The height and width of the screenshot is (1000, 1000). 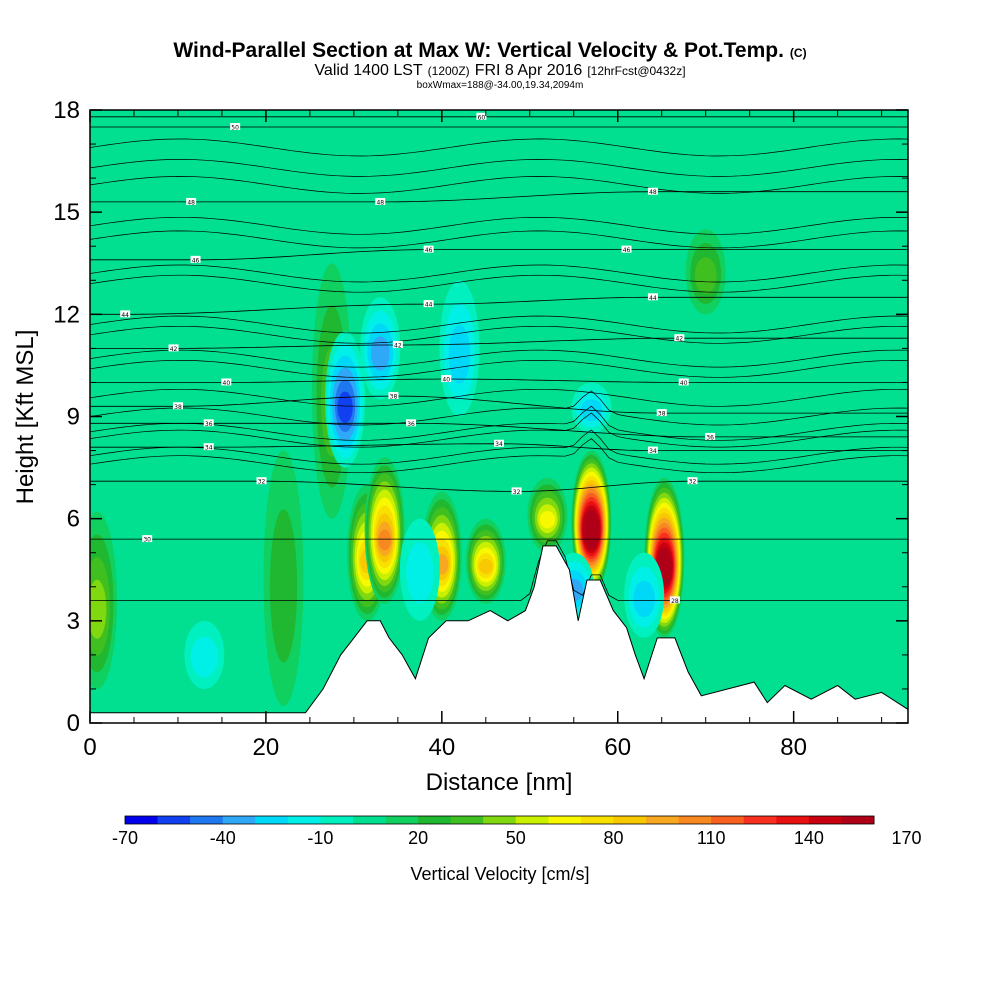 What do you see at coordinates (66, 314) in the screenshot?
I see `y-tick-label: 12` at bounding box center [66, 314].